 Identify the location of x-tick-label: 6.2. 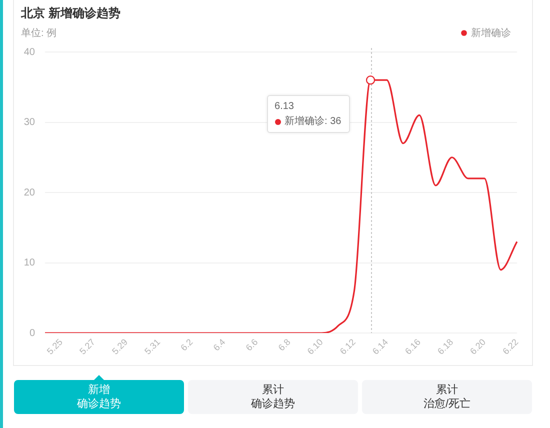
(186, 344).